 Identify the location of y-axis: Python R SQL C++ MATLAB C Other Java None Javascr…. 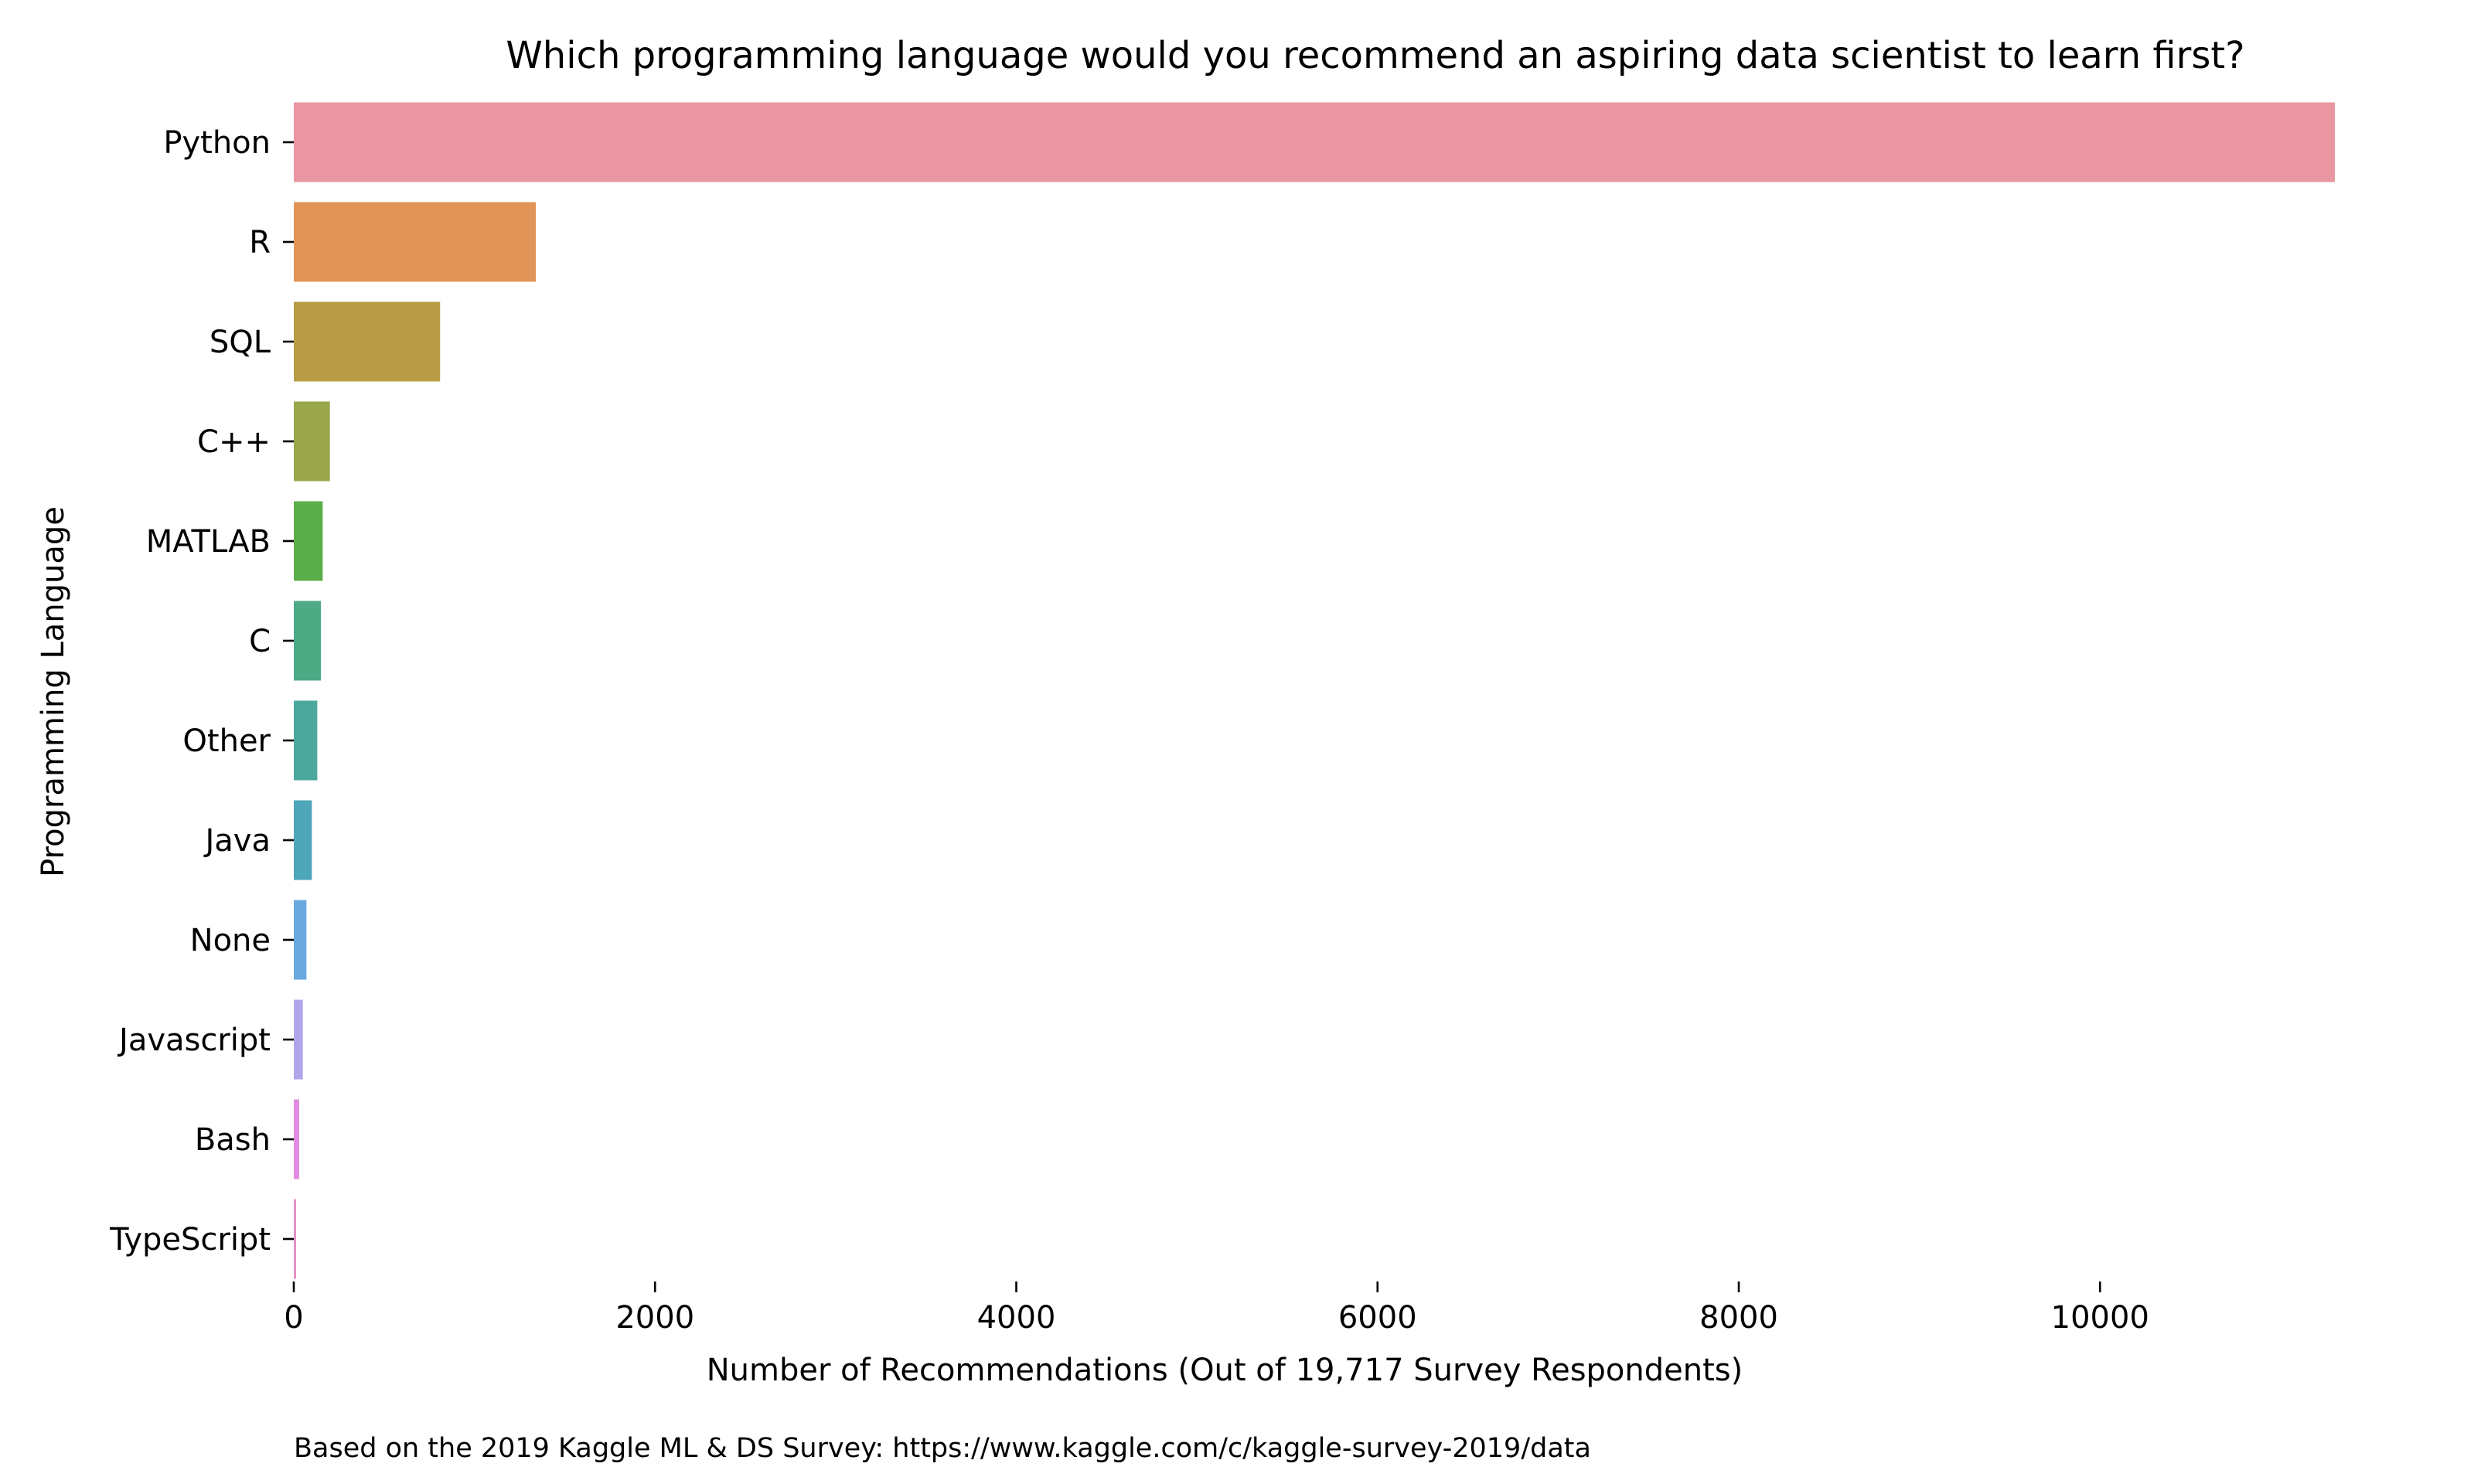
(201, 691).